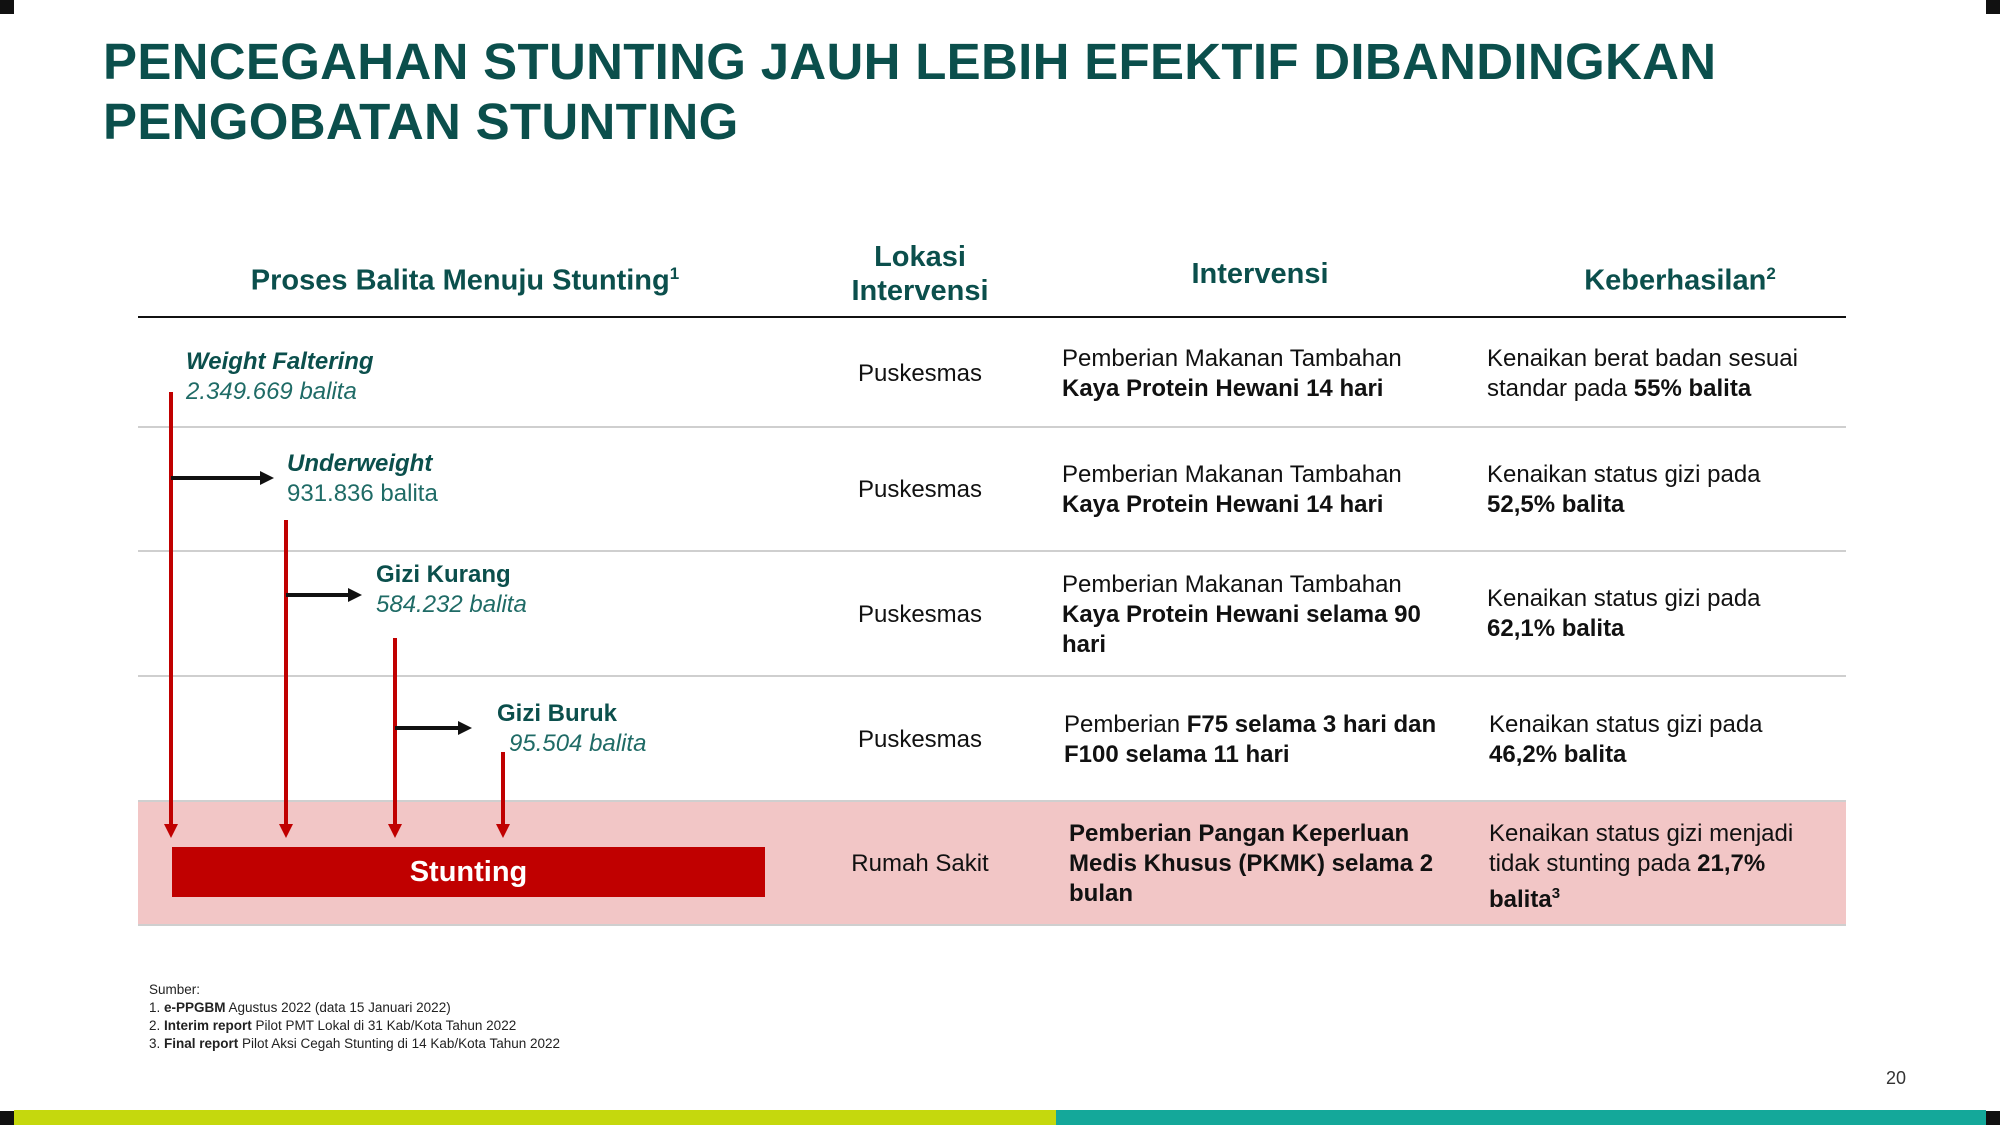 The height and width of the screenshot is (1125, 2000). What do you see at coordinates (201, 1043) in the screenshot?
I see `source-item-3-bold: Final report` at bounding box center [201, 1043].